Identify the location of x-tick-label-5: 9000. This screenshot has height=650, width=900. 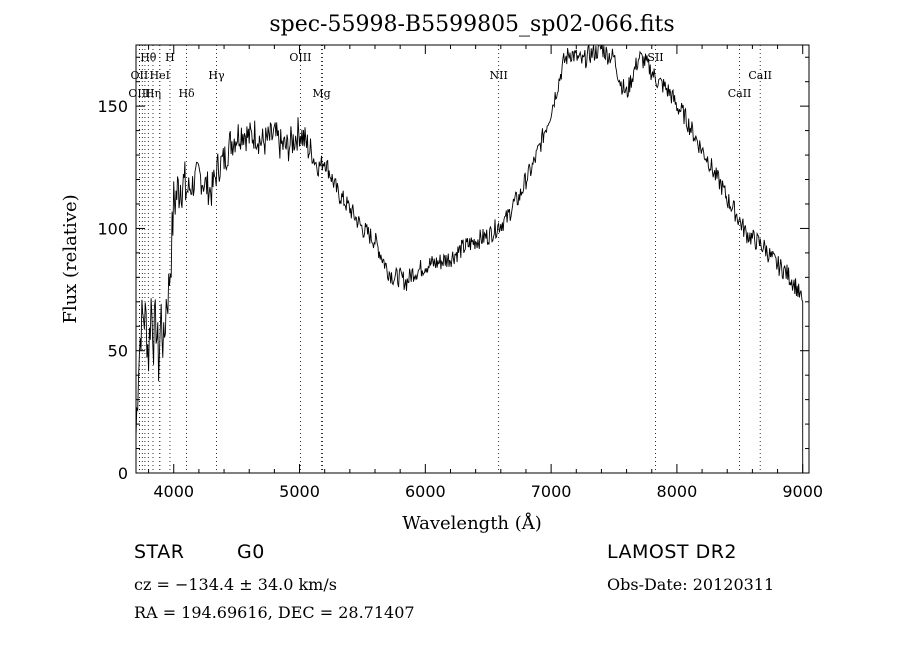
(802, 491).